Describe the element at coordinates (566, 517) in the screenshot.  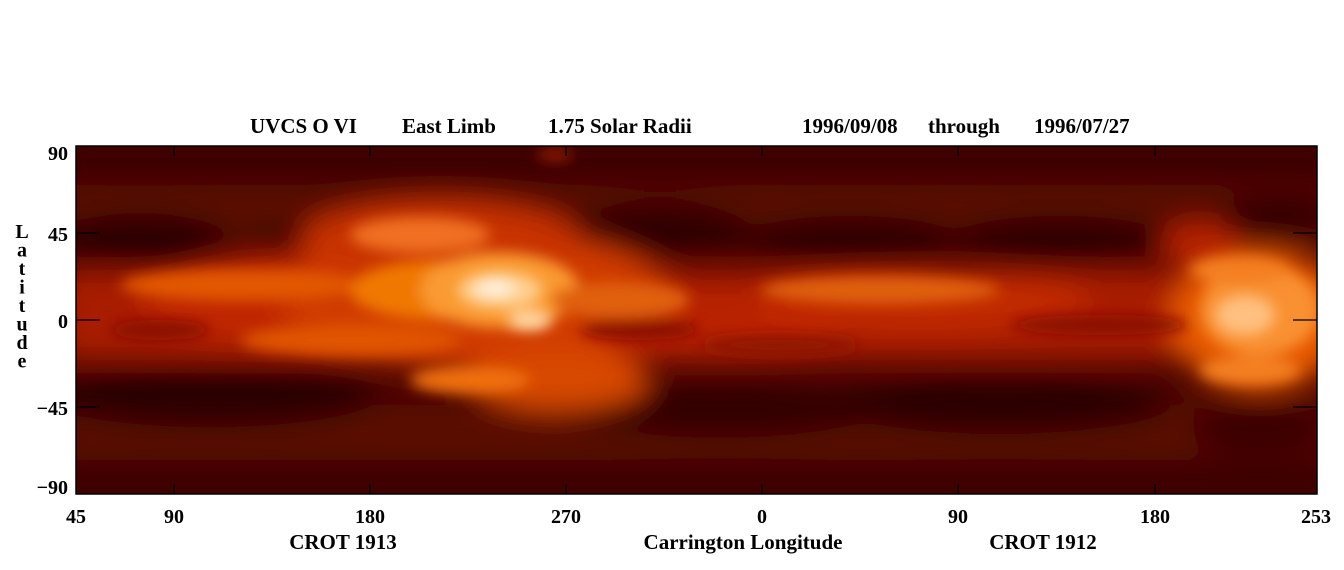
I see `x-tick-label: 270` at that location.